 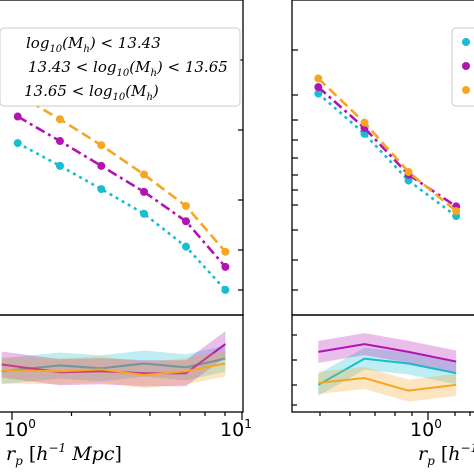 What do you see at coordinates (466, 90) in the screenshot?
I see `legend-marker-orange` at bounding box center [466, 90].